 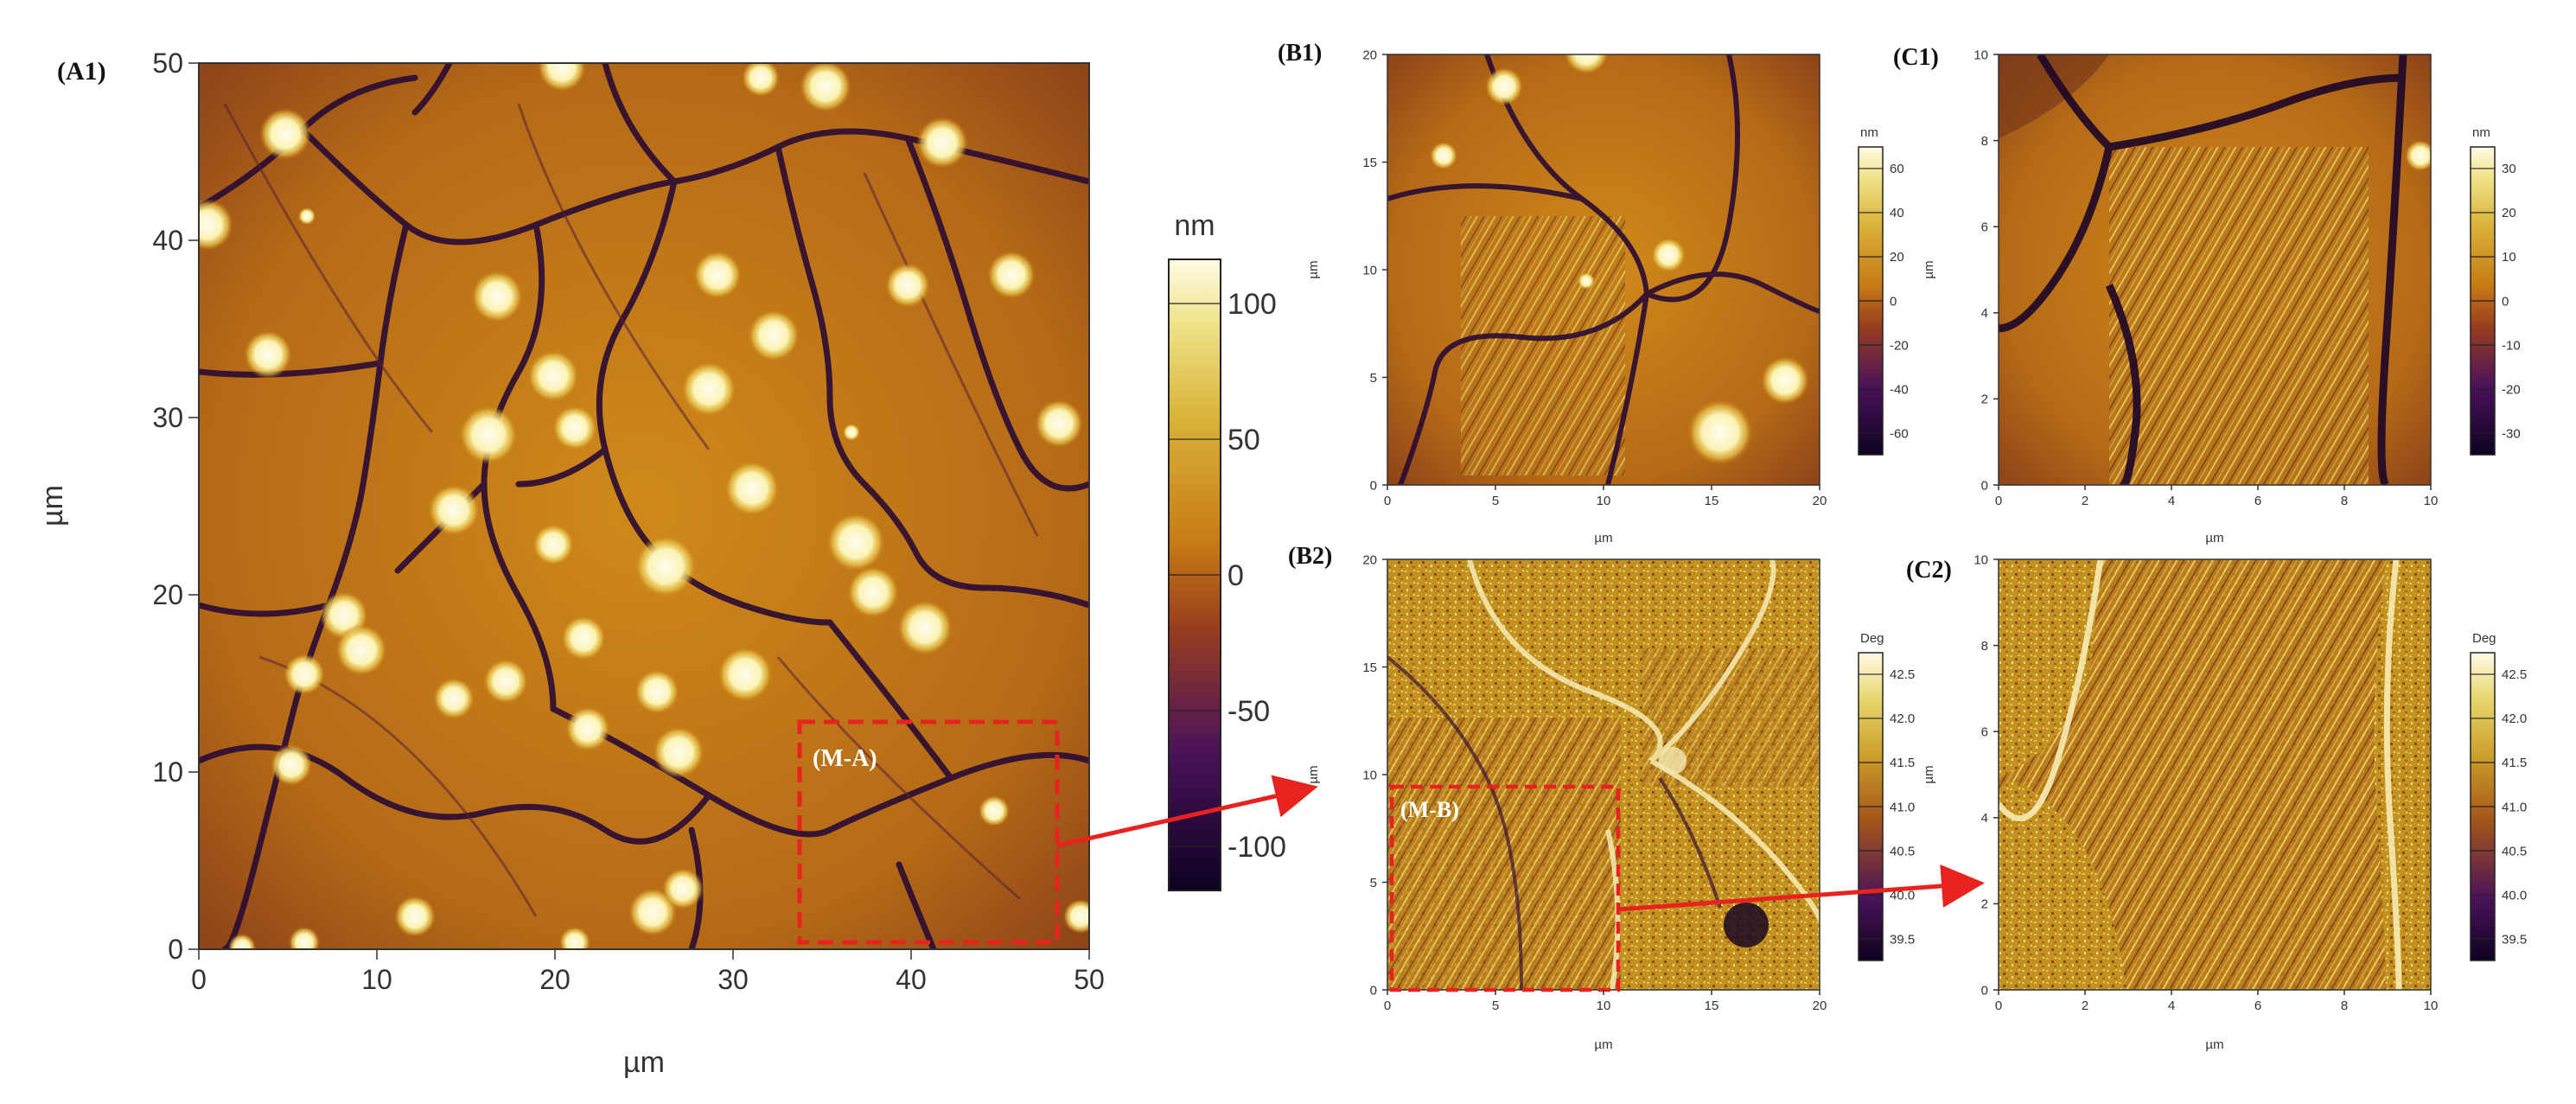 What do you see at coordinates (1929, 269) in the screenshot?
I see `panel-c1-ylabel: µm` at bounding box center [1929, 269].